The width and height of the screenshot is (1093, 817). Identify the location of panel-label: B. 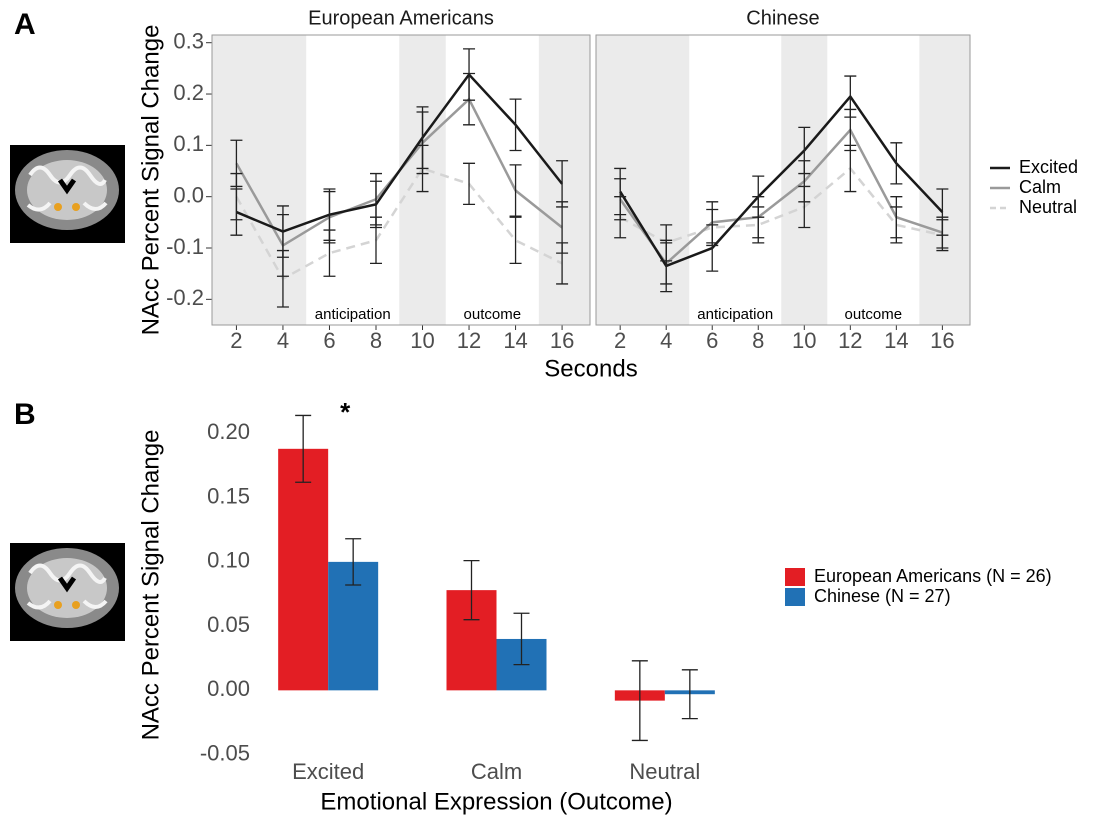
(25, 414).